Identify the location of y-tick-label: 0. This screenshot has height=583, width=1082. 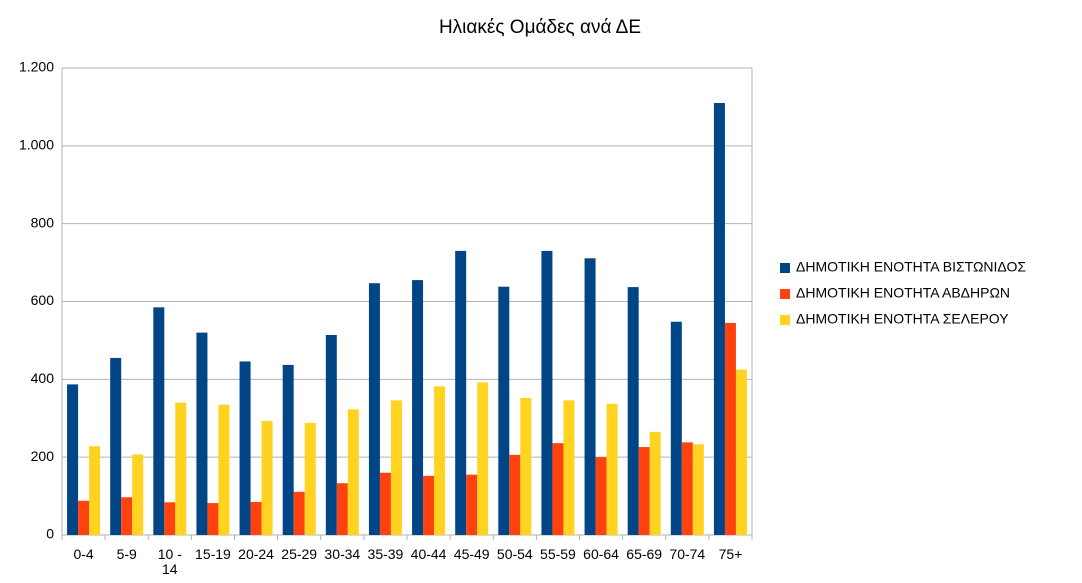
(50, 534).